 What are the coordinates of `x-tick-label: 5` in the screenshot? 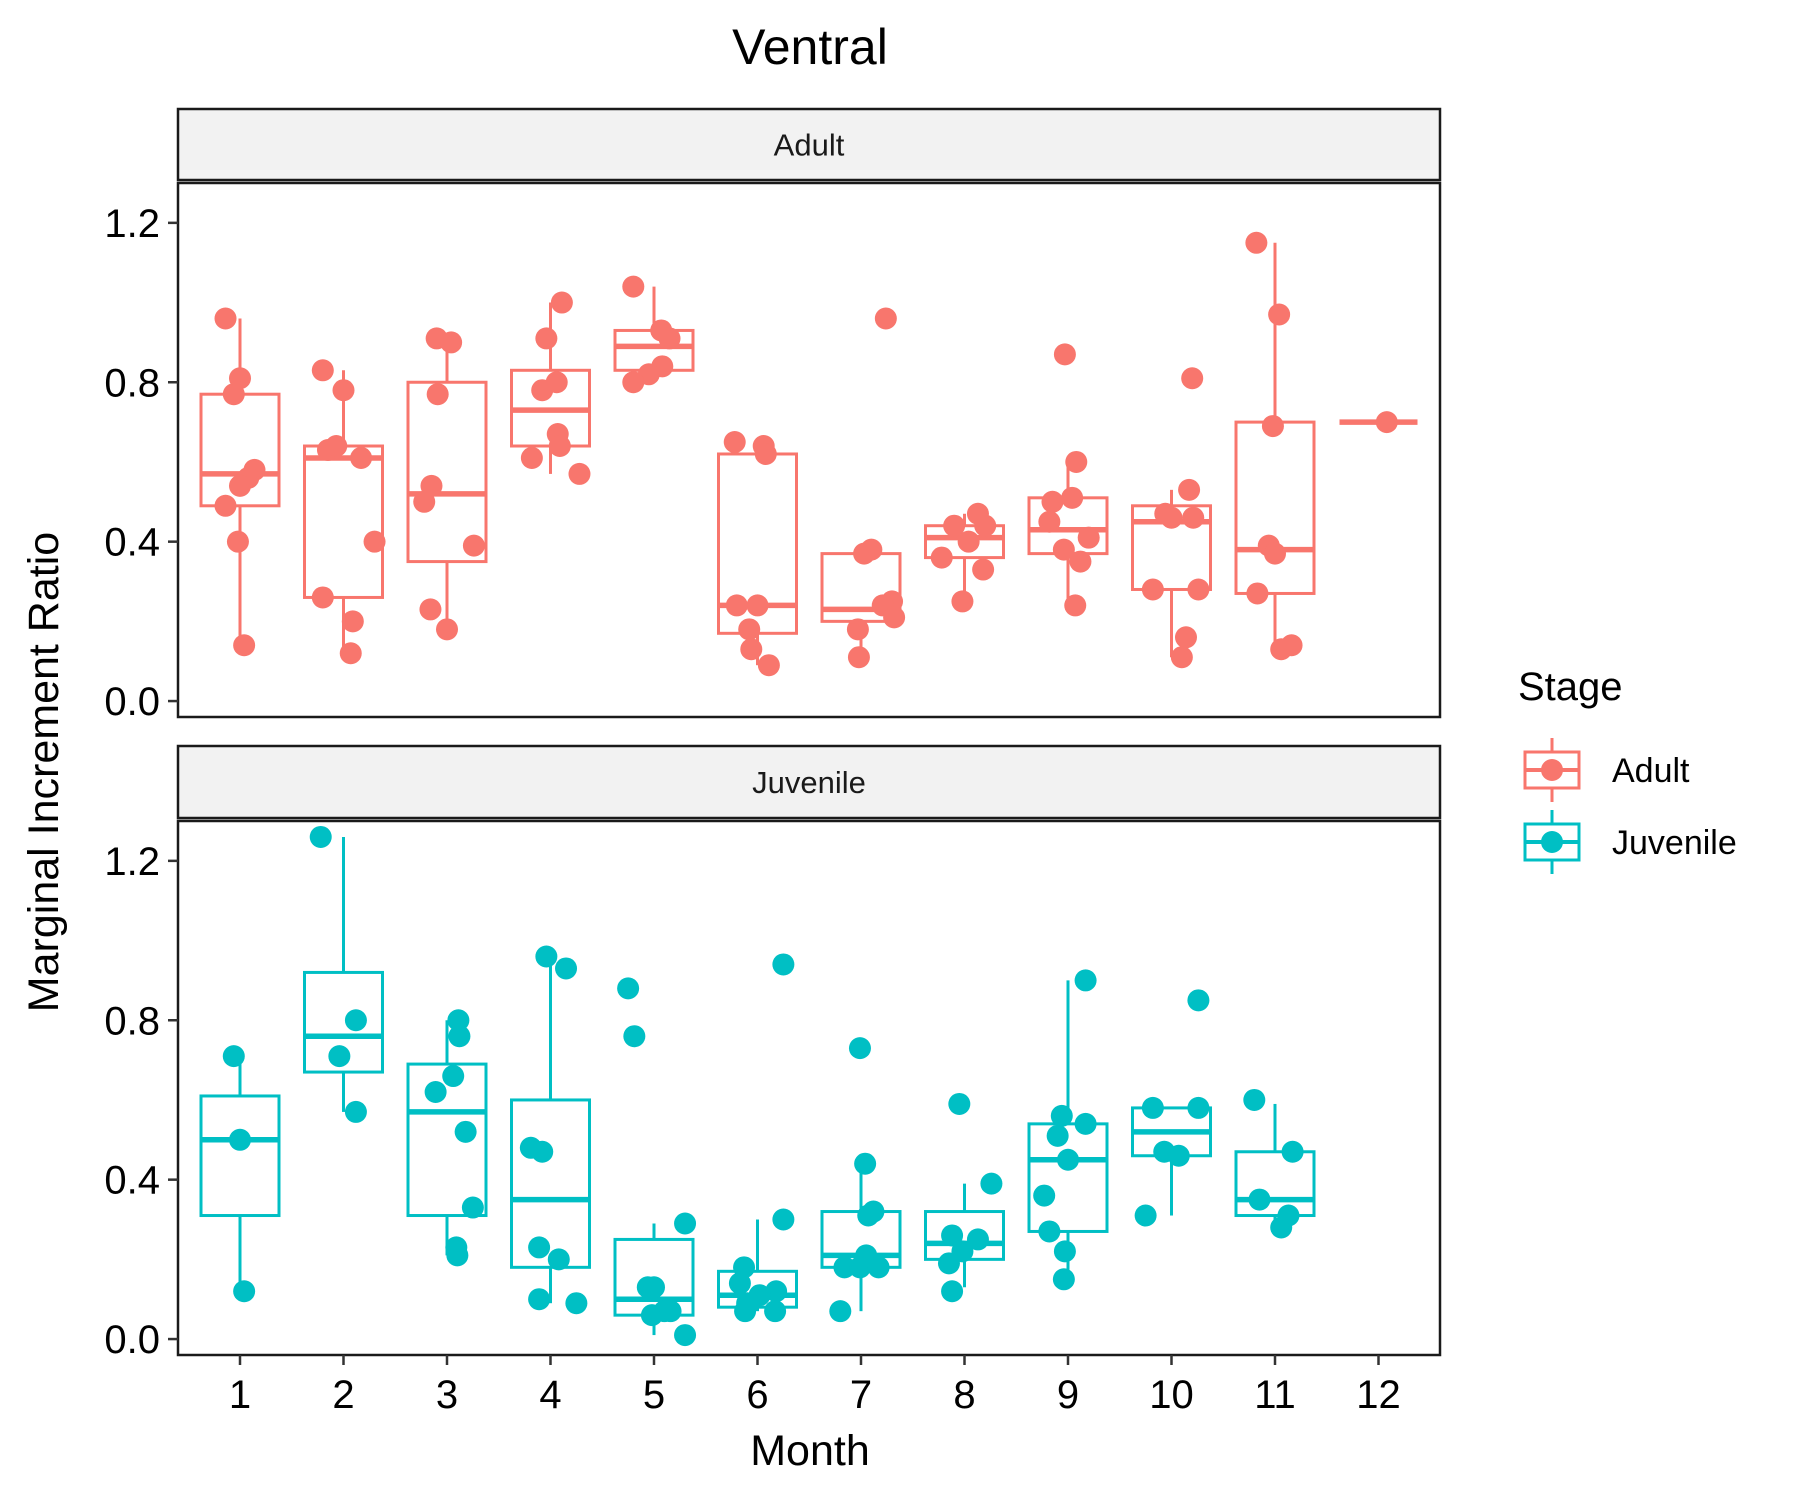 It's located at (654, 1395).